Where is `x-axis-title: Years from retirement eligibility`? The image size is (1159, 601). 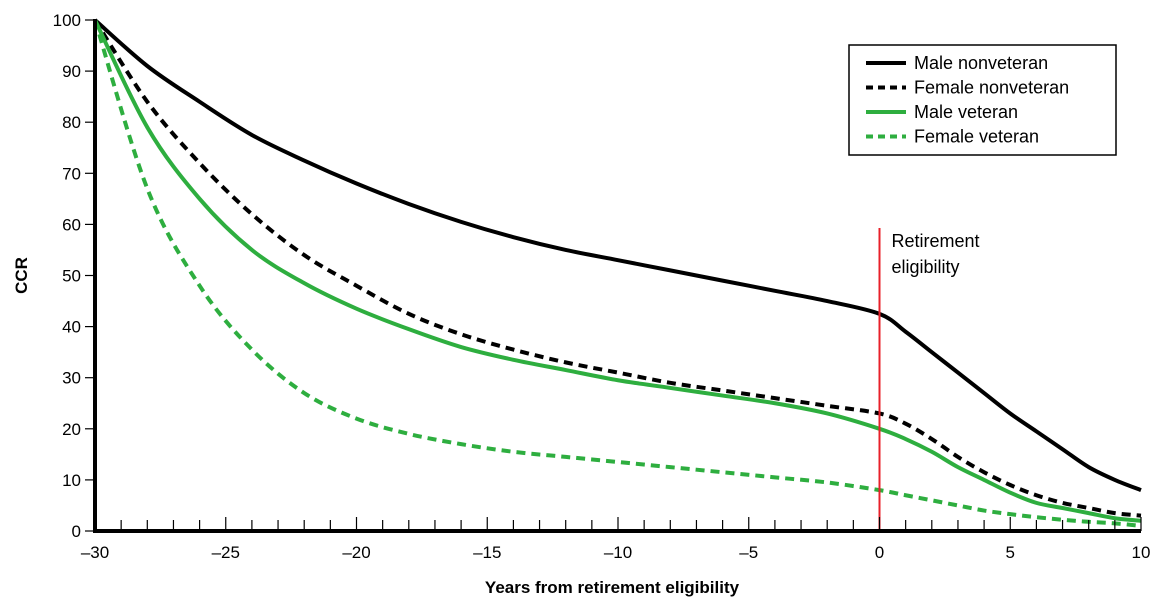
x-axis-title: Years from retirement eligibility is located at coordinates (612, 587).